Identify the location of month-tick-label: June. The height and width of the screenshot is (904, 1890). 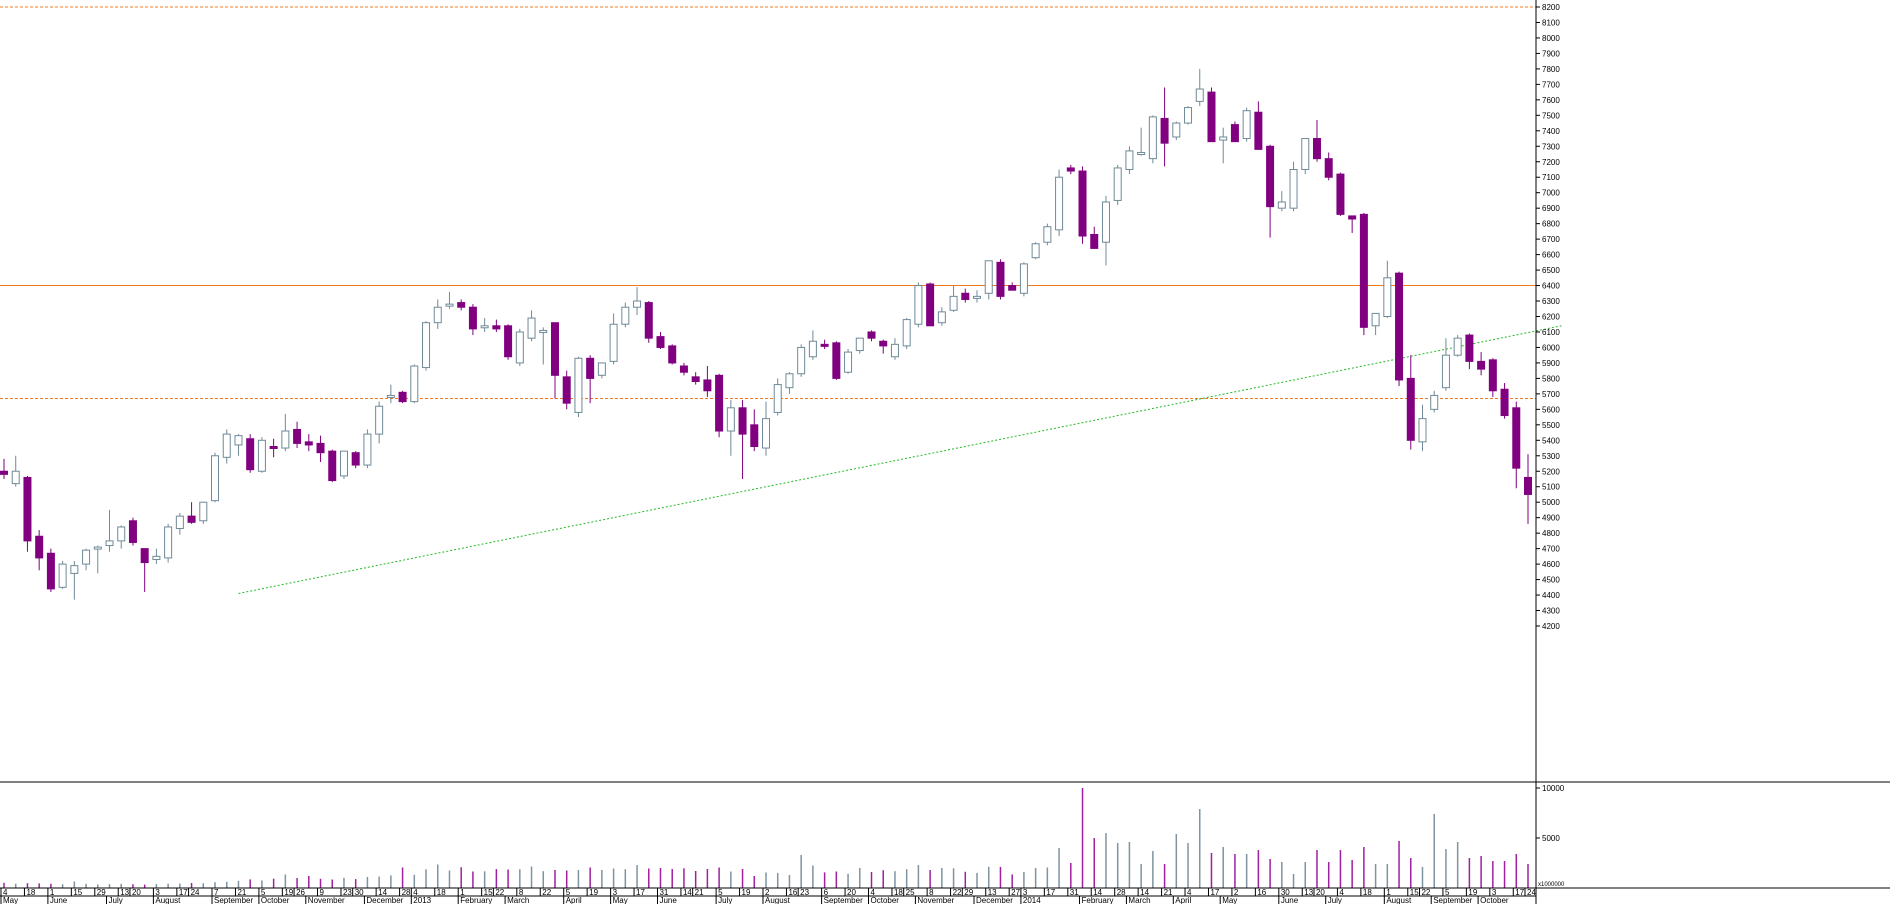
(668, 900).